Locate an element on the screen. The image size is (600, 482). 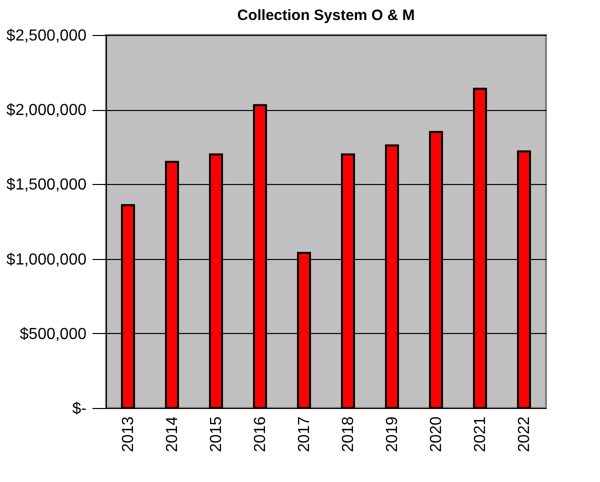
x-tick-label: 2017 is located at coordinates (304, 434).